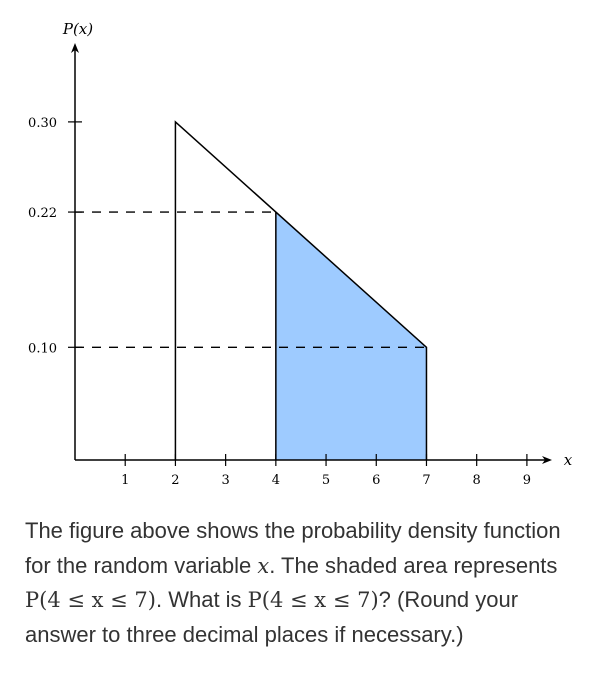  Describe the element at coordinates (175, 480) in the screenshot. I see `x-tick-label: 2` at that location.